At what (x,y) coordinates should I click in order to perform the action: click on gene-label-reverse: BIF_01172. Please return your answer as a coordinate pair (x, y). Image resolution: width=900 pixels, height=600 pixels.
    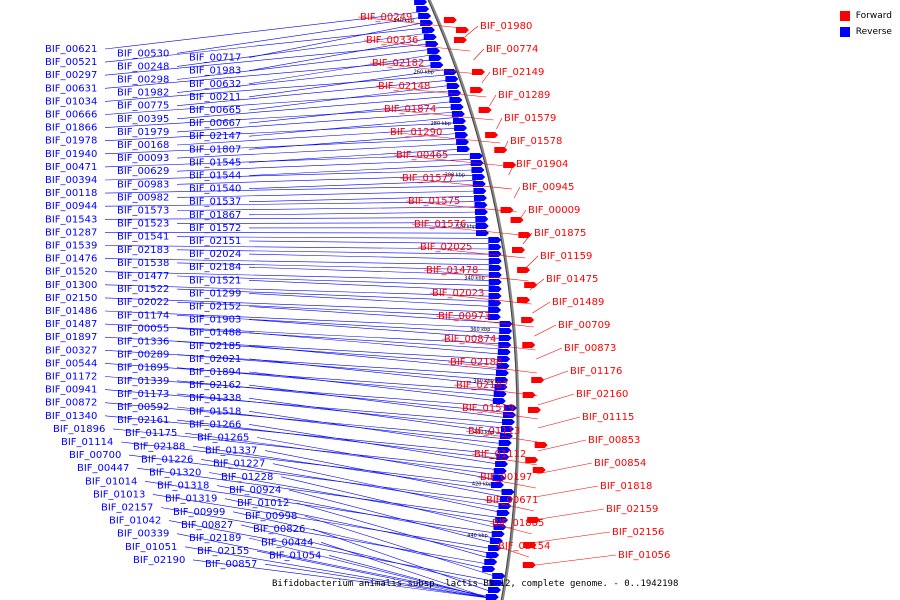
    Looking at the image, I should click on (71, 377).